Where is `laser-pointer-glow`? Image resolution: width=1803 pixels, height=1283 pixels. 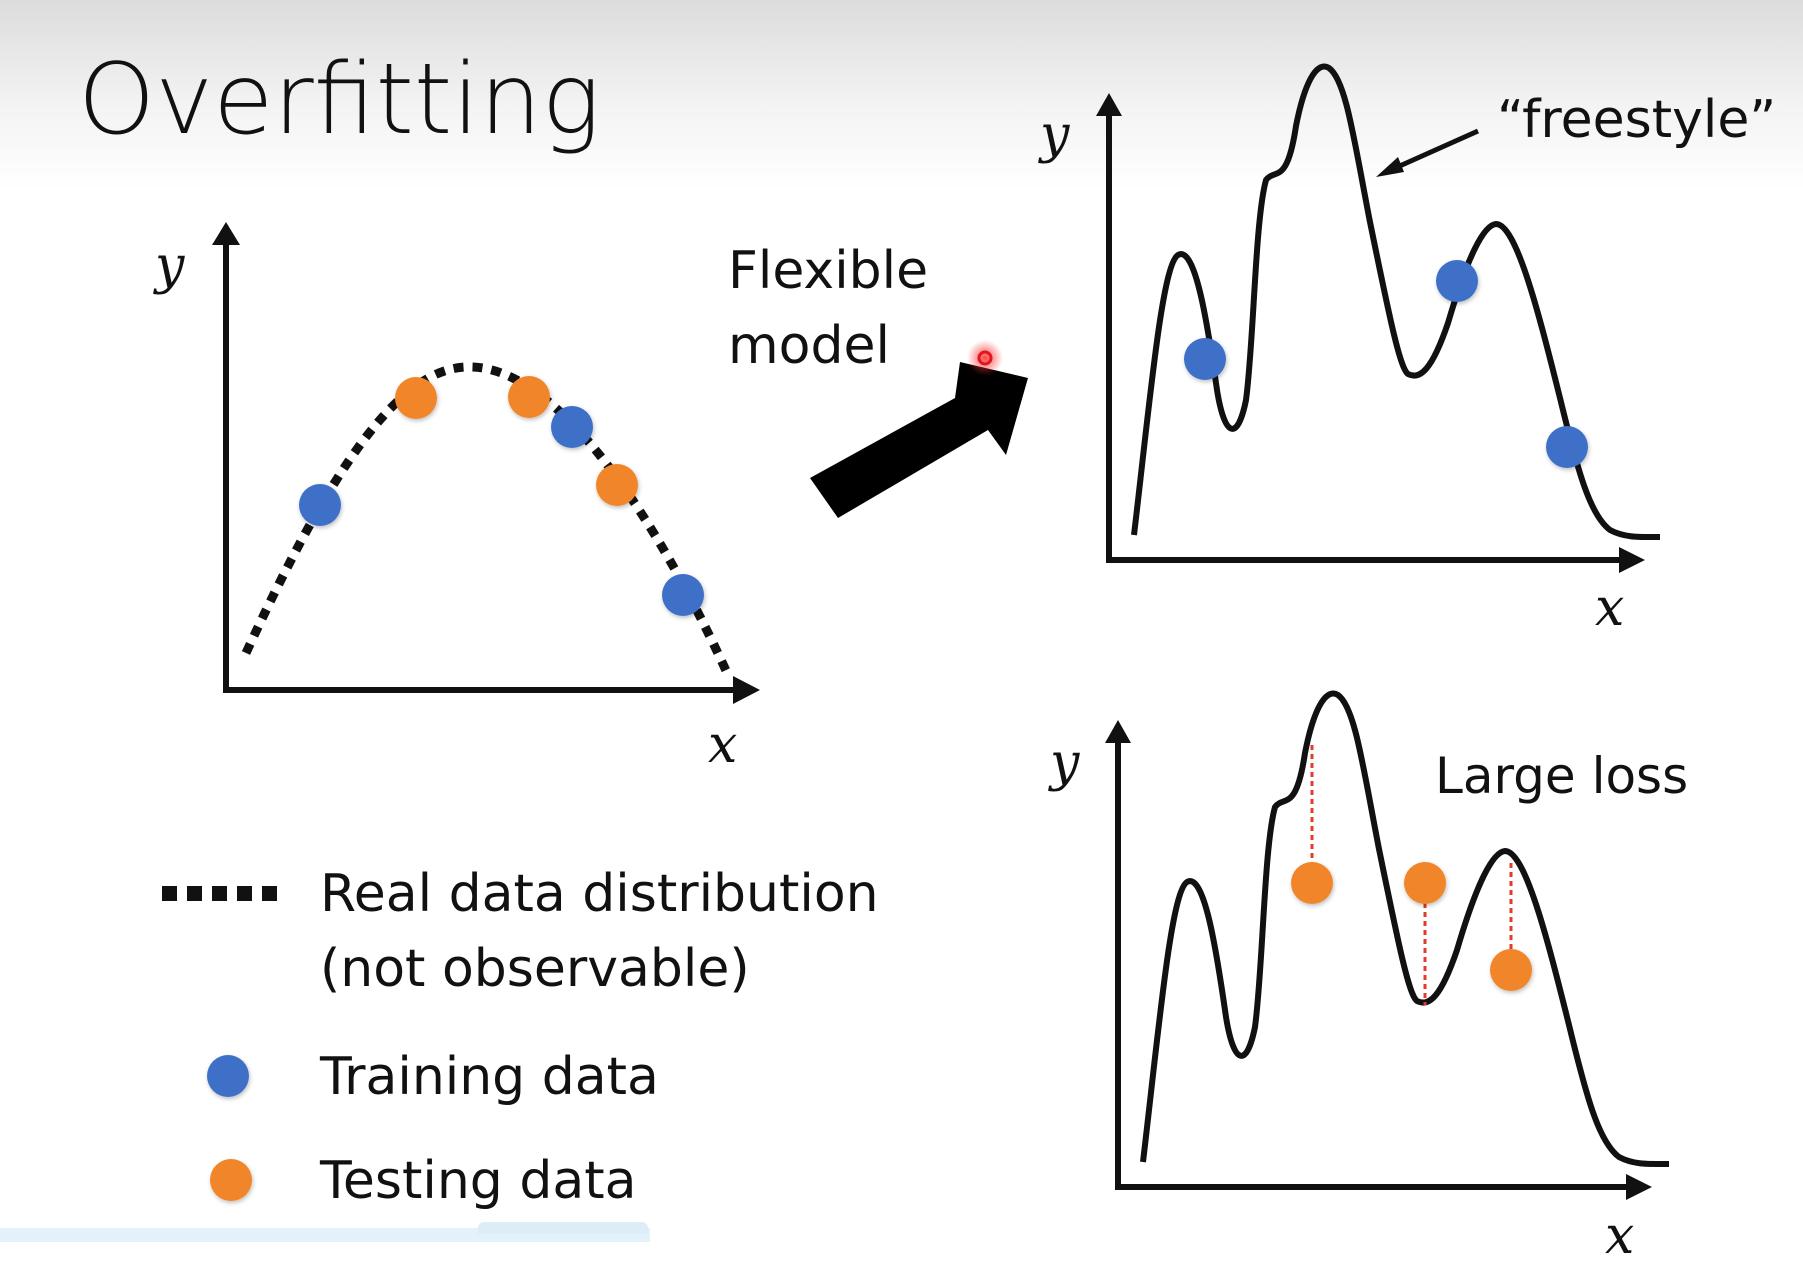 laser-pointer-glow is located at coordinates (985, 358).